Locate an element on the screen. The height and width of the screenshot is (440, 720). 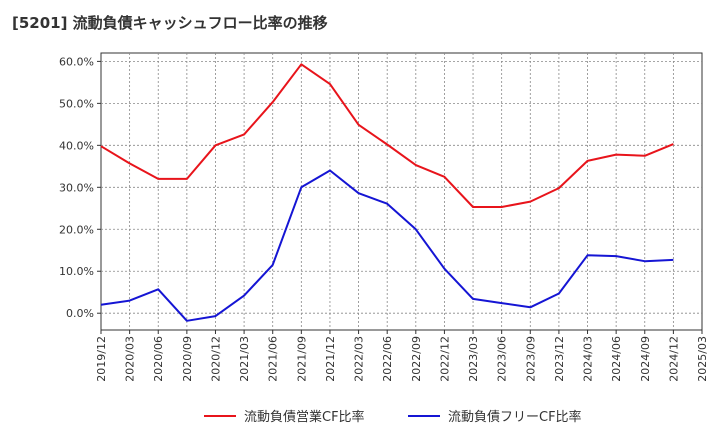
x-tick-label: 2024/12 is located at coordinates (673, 359).